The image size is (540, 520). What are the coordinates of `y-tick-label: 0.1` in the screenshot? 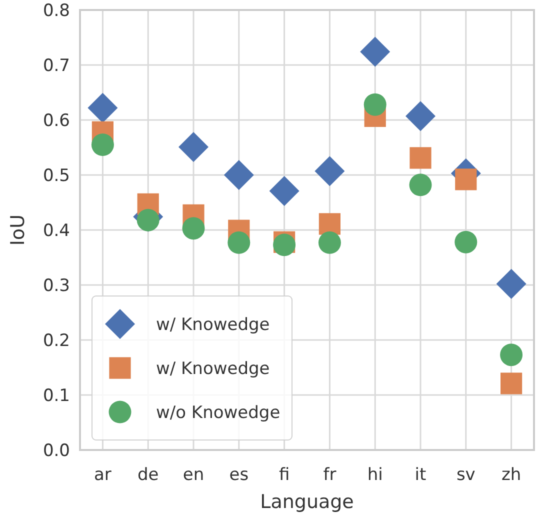 It's located at (56, 396).